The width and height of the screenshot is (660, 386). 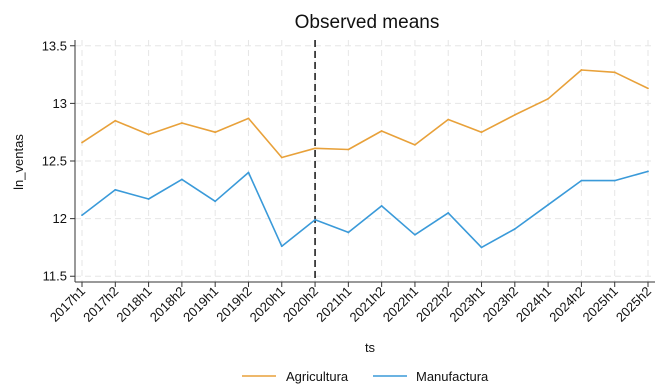 I want to click on y-tick-label: 12.5, so click(x=54, y=161).